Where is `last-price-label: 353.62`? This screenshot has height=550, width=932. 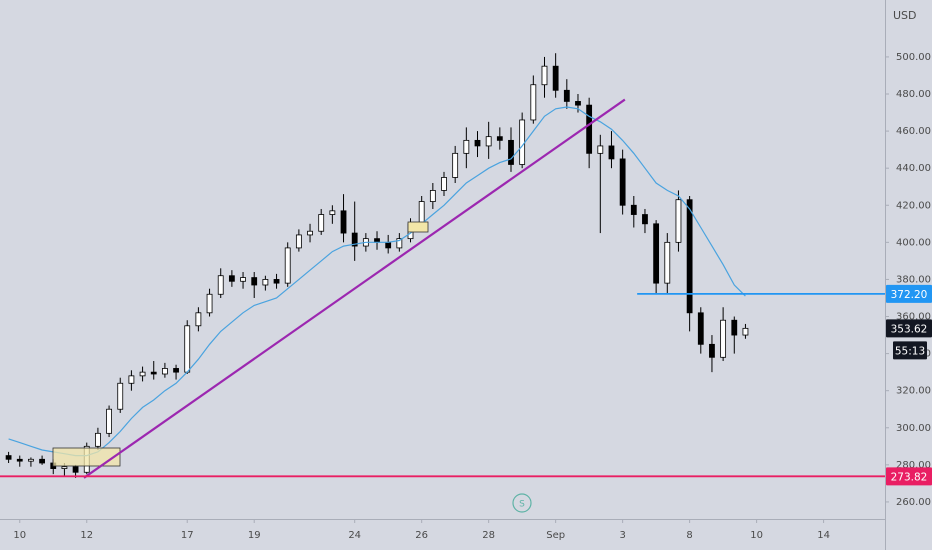
last-price-label: 353.62 is located at coordinates (909, 329).